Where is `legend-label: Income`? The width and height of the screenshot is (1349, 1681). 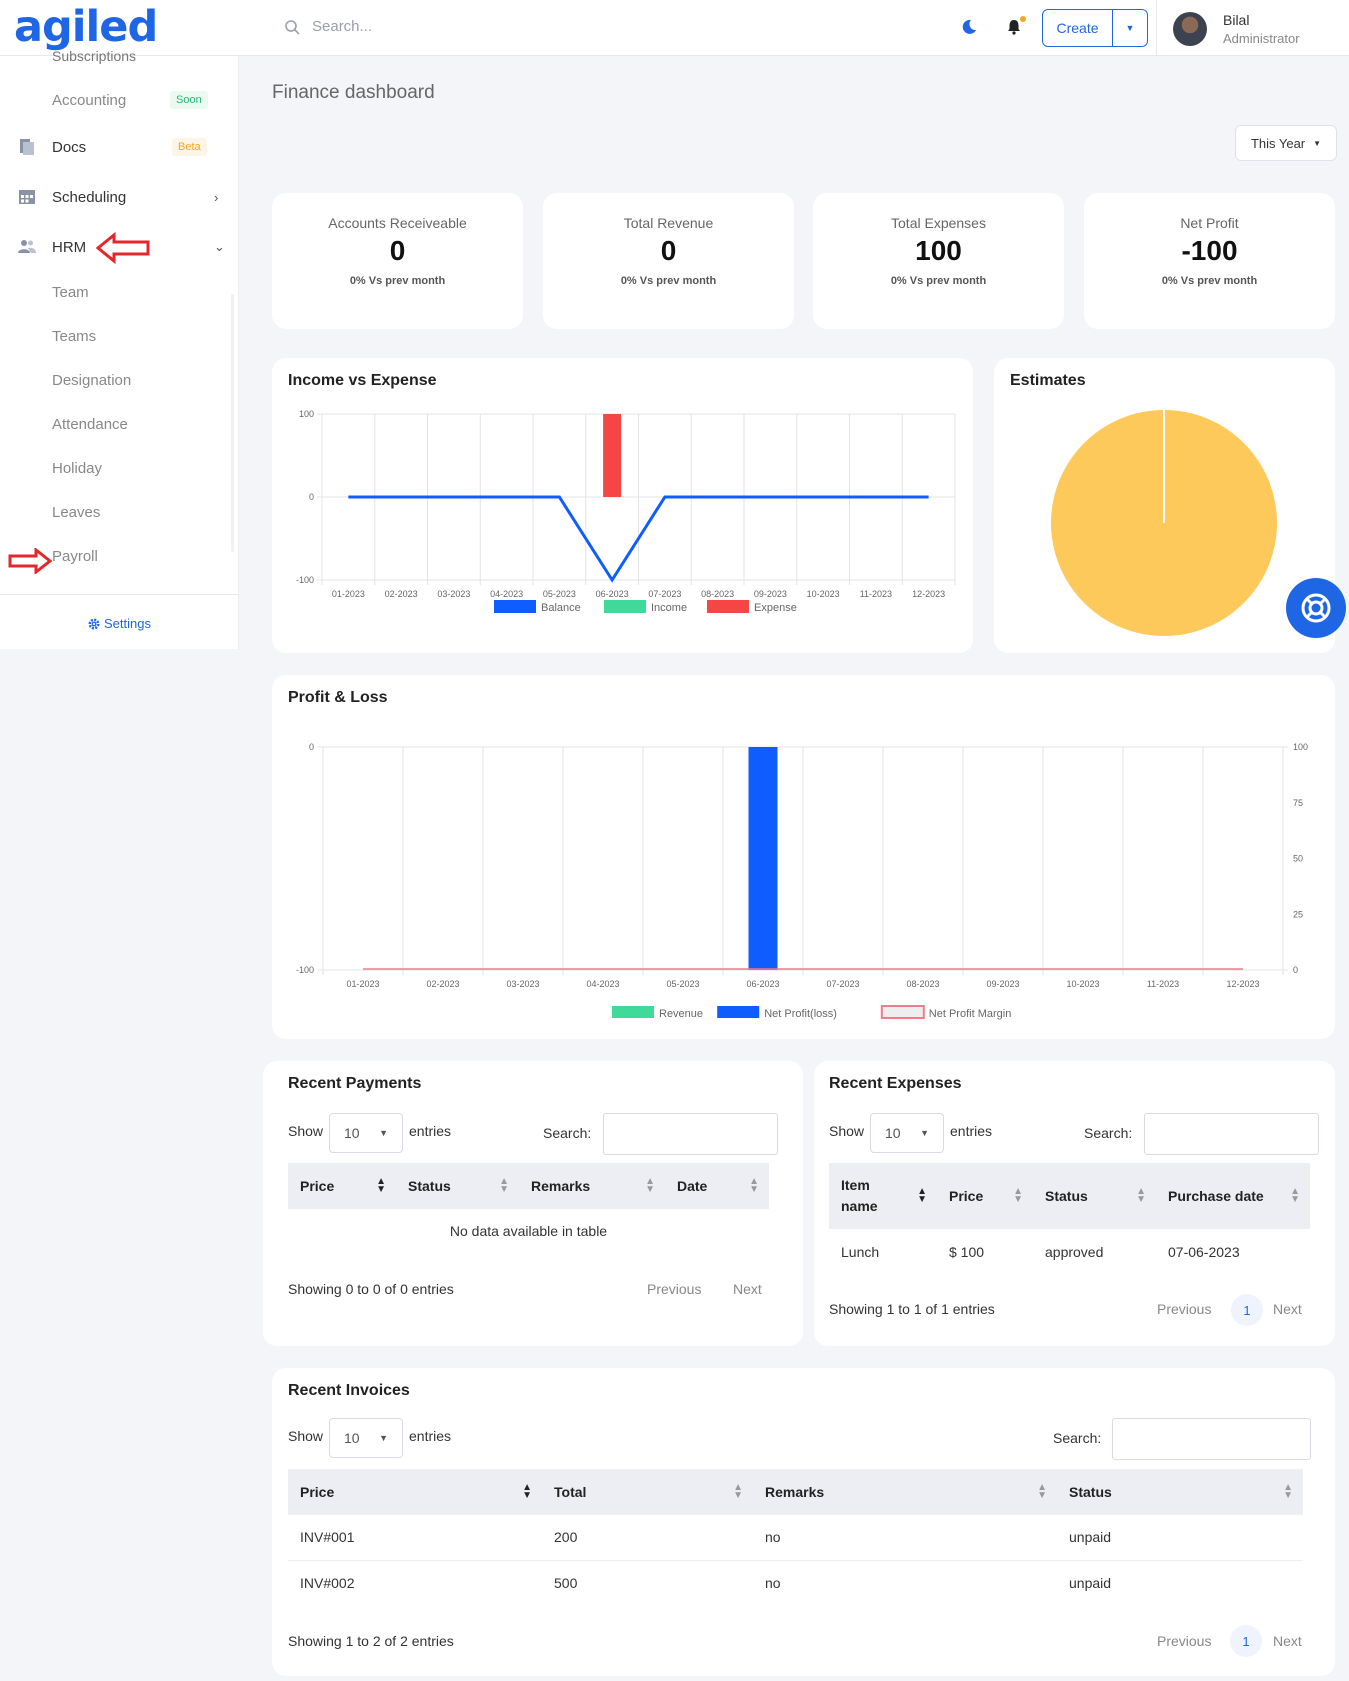 legend-label: Income is located at coordinates (669, 608).